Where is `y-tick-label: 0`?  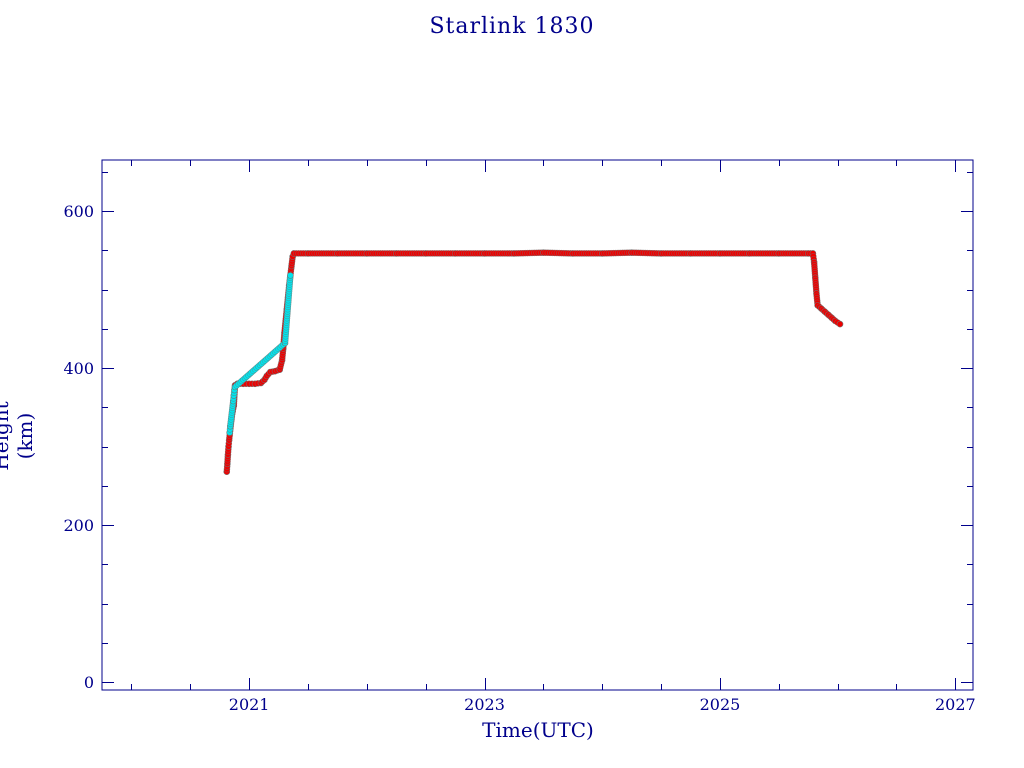 y-tick-label: 0 is located at coordinates (89, 682).